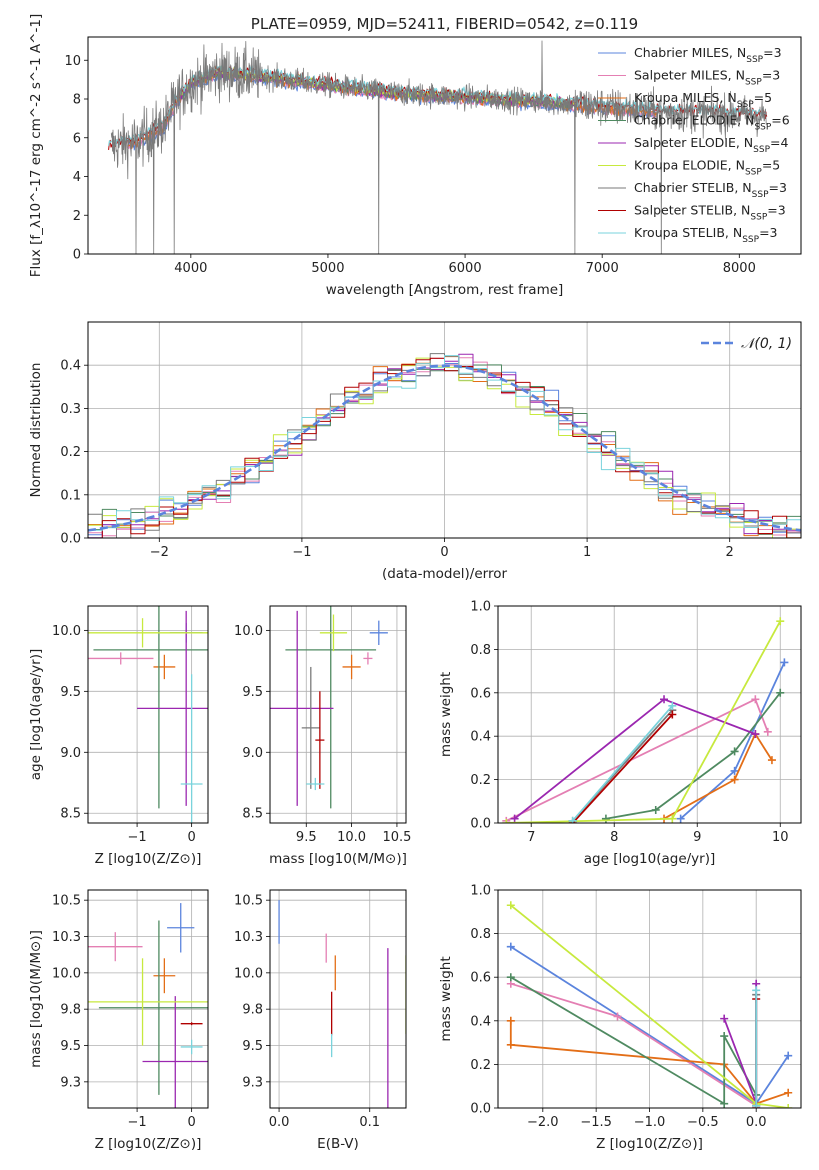 The image size is (819, 1170). Describe the element at coordinates (779, 142) in the screenshot. I see `legend-nssp: =4` at that location.